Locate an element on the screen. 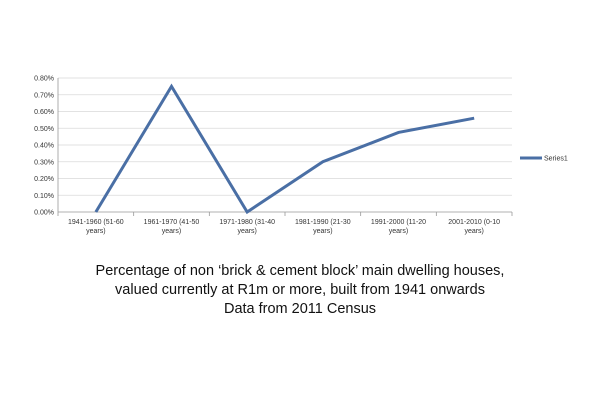 This screenshot has width=600, height=400. y-tick-label: 0.40% is located at coordinates (44, 146).